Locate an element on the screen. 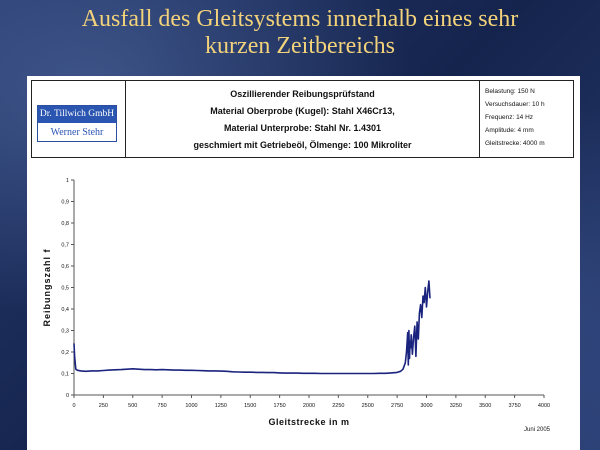 The height and width of the screenshot is (450, 600). y-axis-label: Reibungszahl f is located at coordinates (47, 287).